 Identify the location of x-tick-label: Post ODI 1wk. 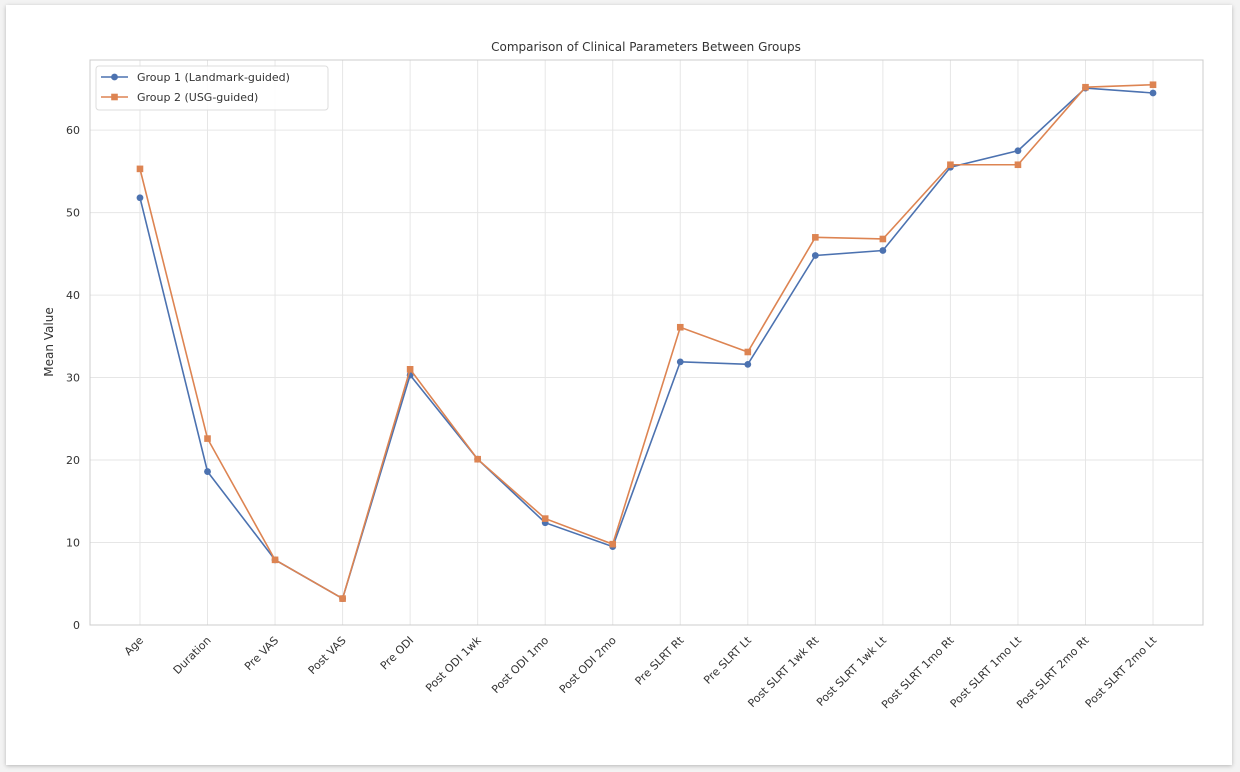
(453, 663).